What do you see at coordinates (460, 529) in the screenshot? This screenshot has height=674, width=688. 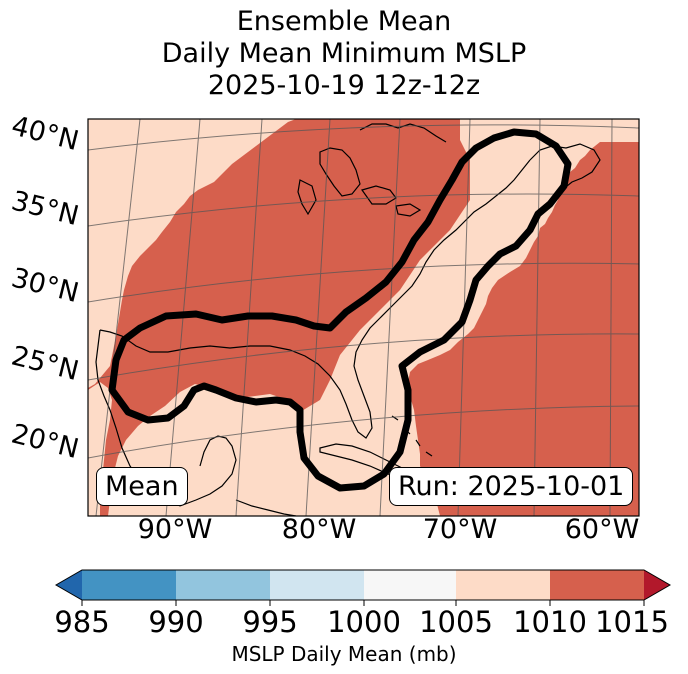 I see `lon-label-70w: 70°W` at bounding box center [460, 529].